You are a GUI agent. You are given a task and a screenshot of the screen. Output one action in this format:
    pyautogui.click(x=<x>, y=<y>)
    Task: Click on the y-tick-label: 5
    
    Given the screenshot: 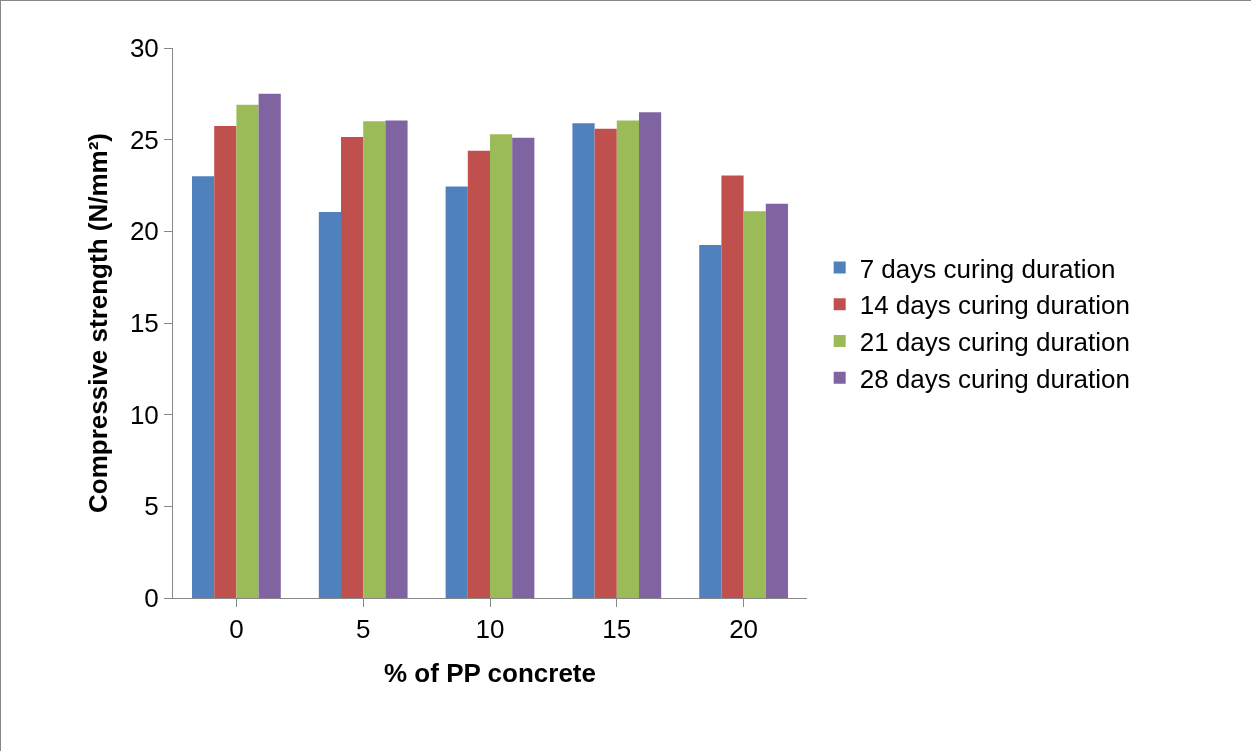 What is the action you would take?
    pyautogui.click(x=151, y=506)
    